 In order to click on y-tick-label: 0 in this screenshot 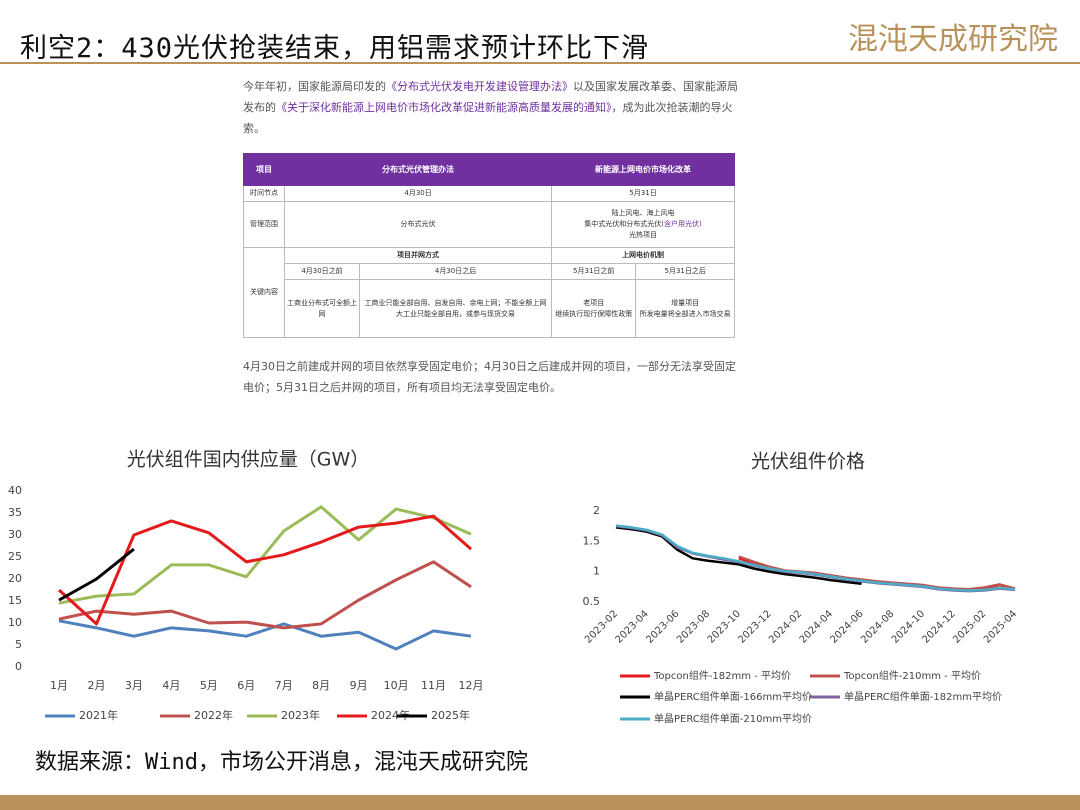, I will do `click(18, 666)`.